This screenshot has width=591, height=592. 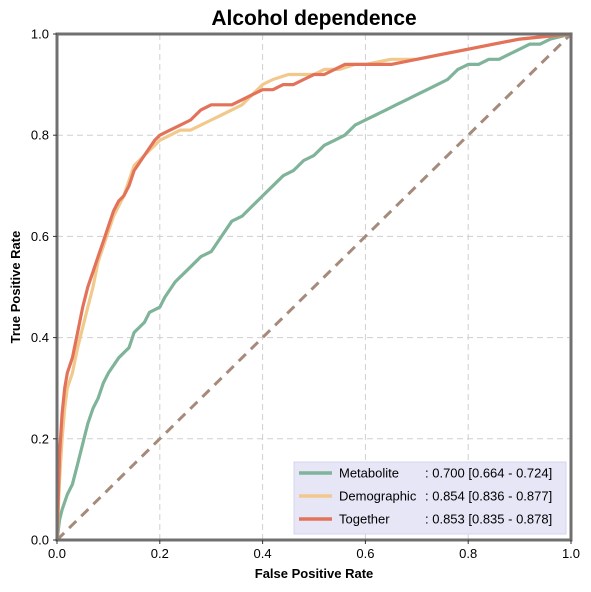 What do you see at coordinates (40, 337) in the screenshot?
I see `y-tick-label: 0.4` at bounding box center [40, 337].